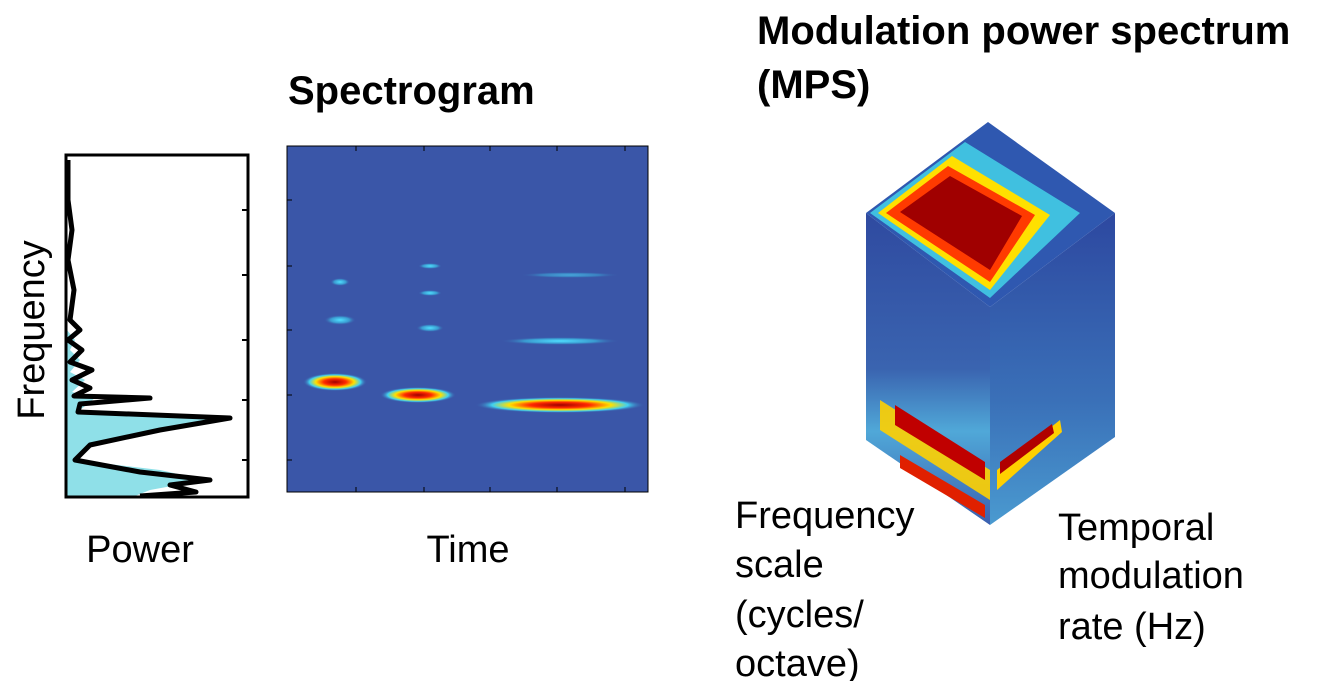 The height and width of the screenshot is (681, 1329). I want to click on frequency-scale-line: Frequency, so click(825, 516).